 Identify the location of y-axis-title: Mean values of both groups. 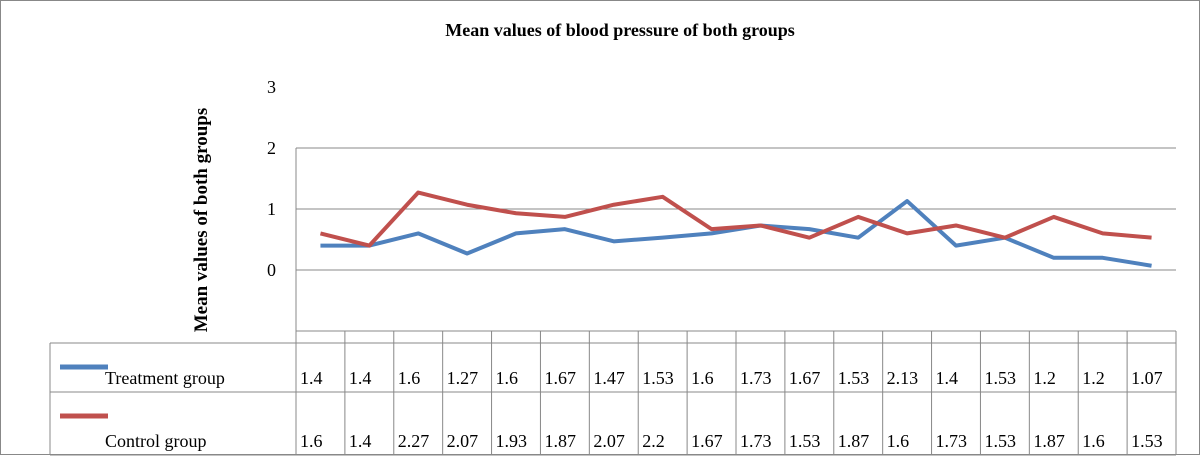
(201, 220).